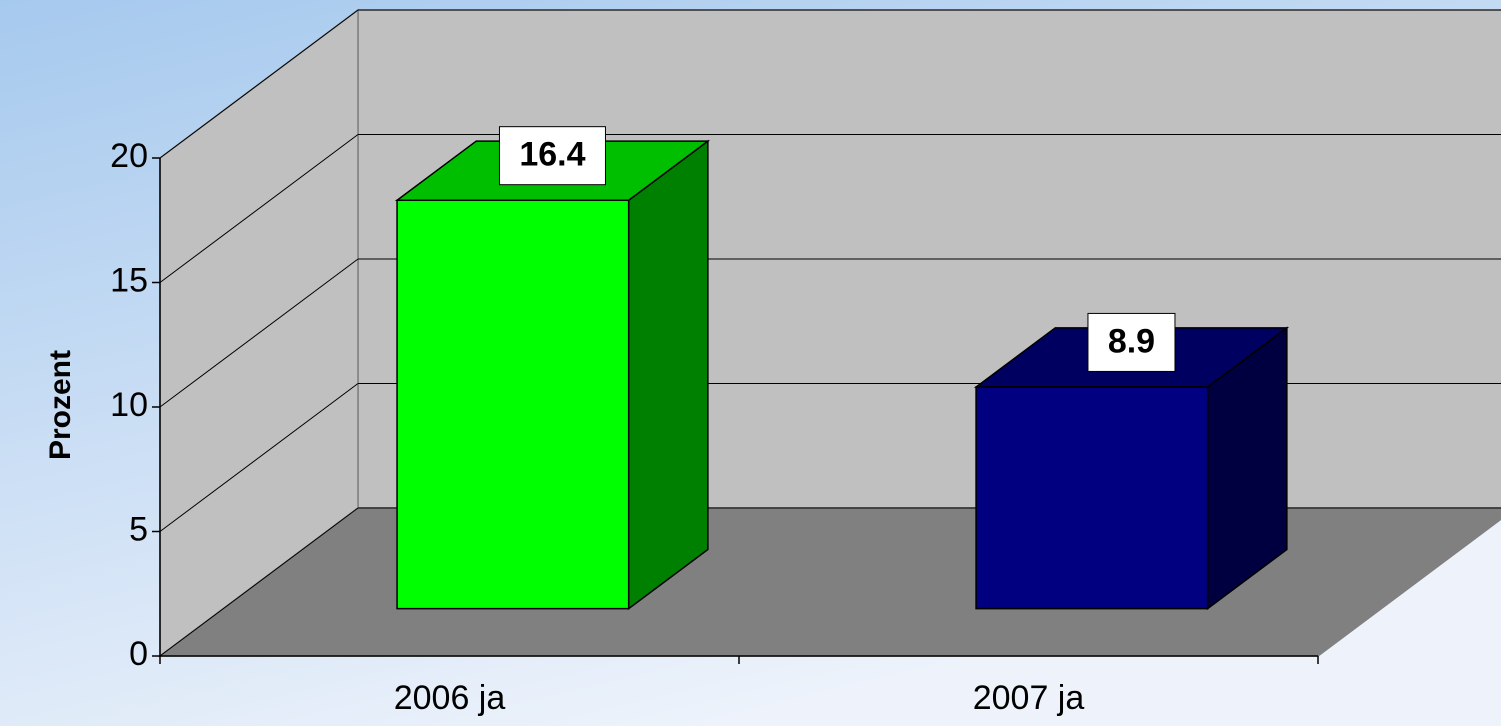  I want to click on value-label: 8.9, so click(1131, 341).